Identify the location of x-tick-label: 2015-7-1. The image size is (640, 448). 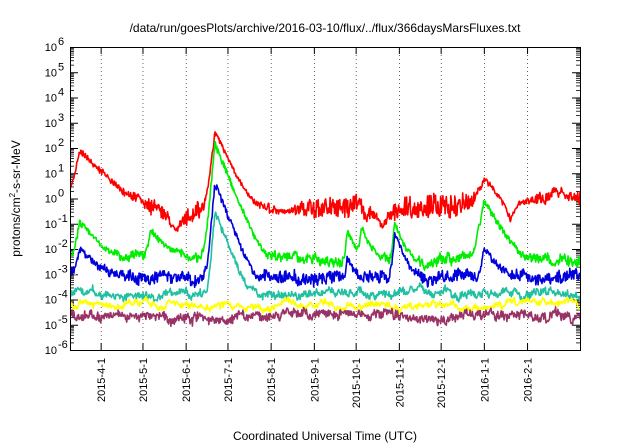
(229, 380).